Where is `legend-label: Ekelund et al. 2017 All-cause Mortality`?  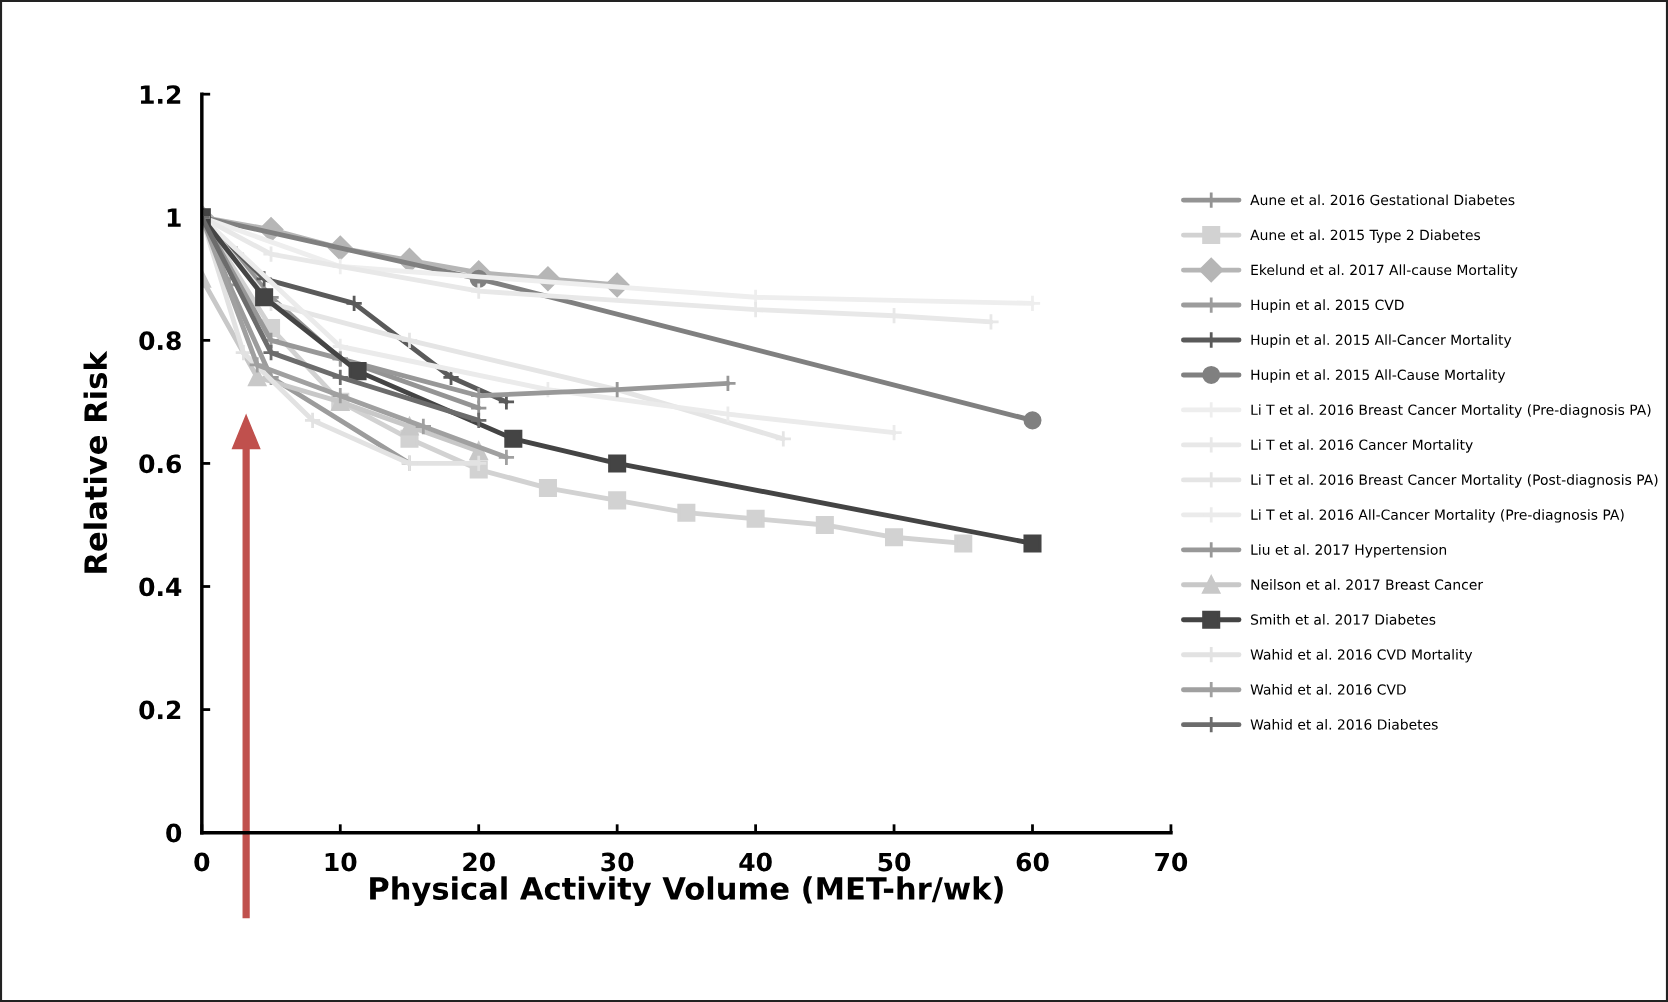 legend-label: Ekelund et al. 2017 All-cause Mortality is located at coordinates (1384, 271).